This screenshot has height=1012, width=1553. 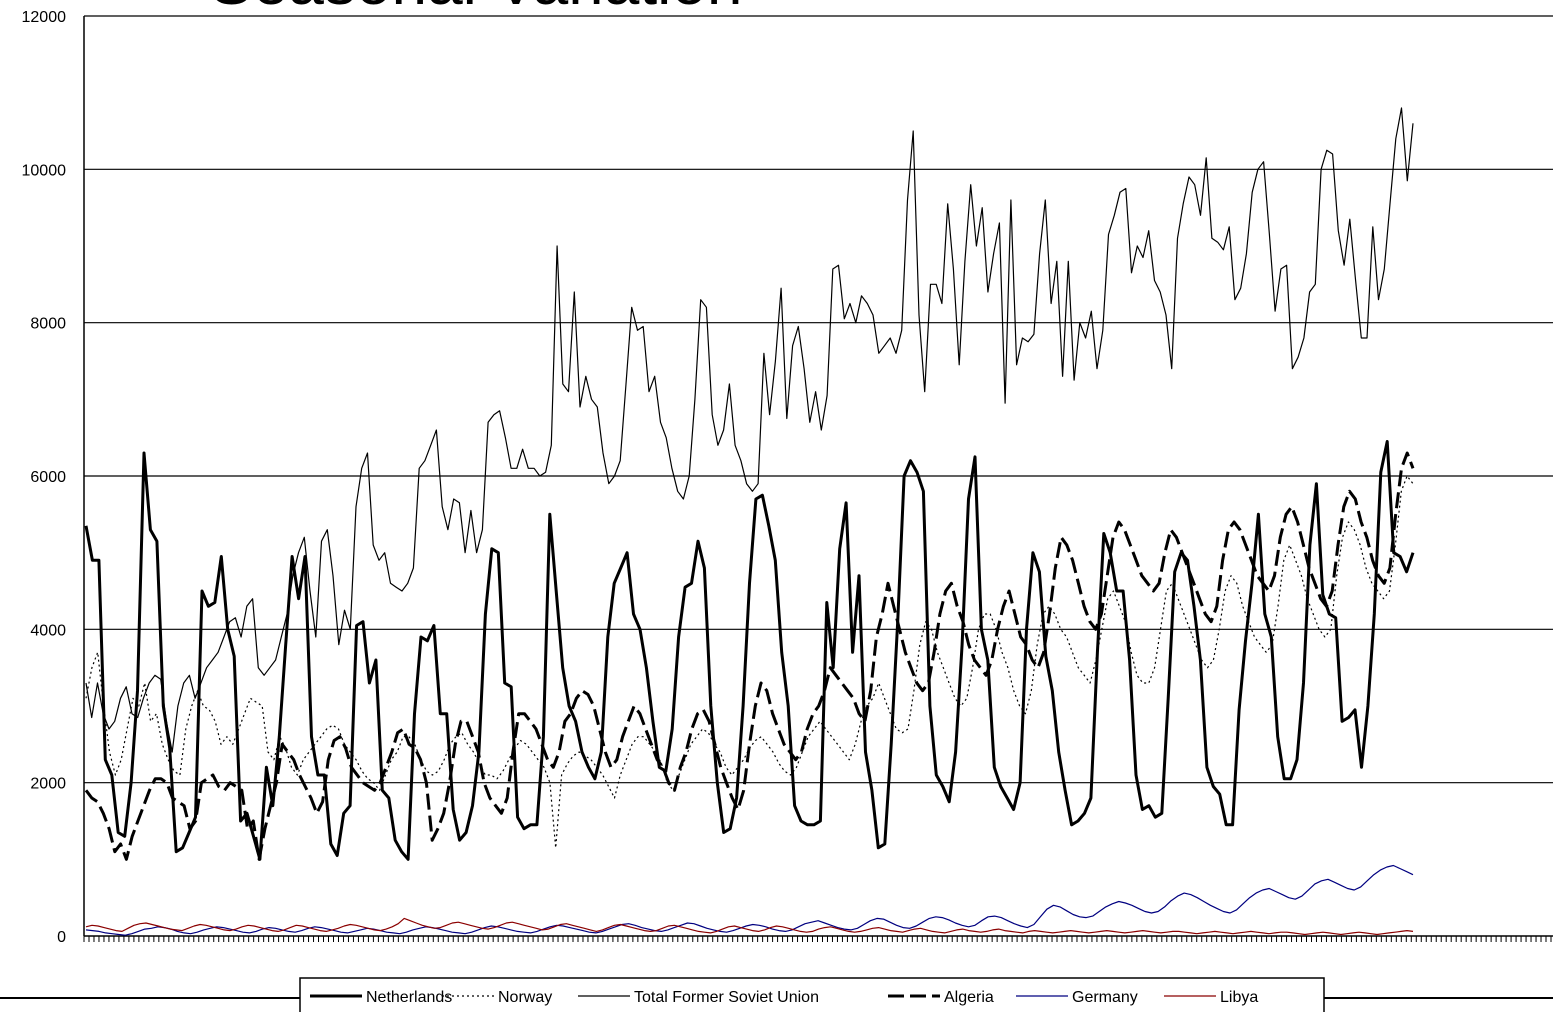 I want to click on legend-label: Total Former Soviet Union, so click(x=726, y=997).